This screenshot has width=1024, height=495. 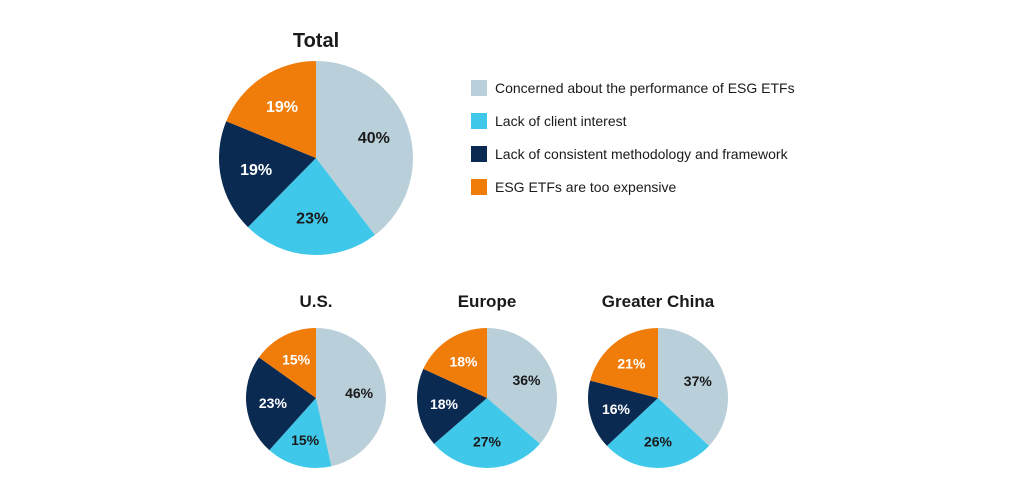 I want to click on legend-item: Lack of client interest, so click(x=549, y=121).